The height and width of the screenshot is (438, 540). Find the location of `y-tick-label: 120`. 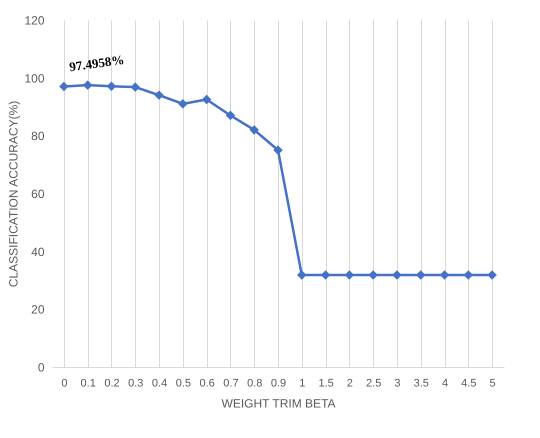

y-tick-label: 120 is located at coordinates (34, 21).